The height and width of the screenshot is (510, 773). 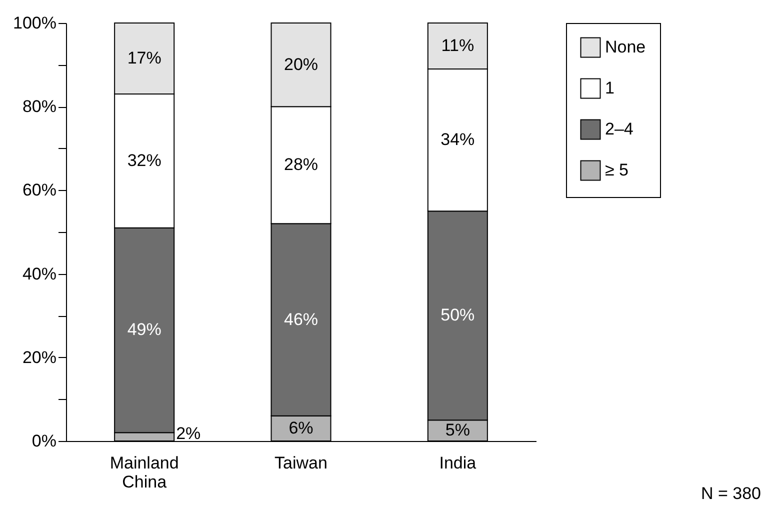 I want to click on data-label: 6%, so click(x=301, y=428).